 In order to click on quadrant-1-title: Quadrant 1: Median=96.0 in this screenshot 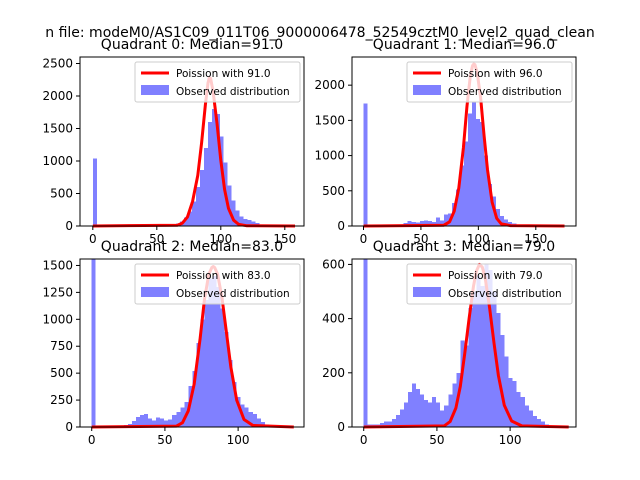, I will do `click(464, 45)`.